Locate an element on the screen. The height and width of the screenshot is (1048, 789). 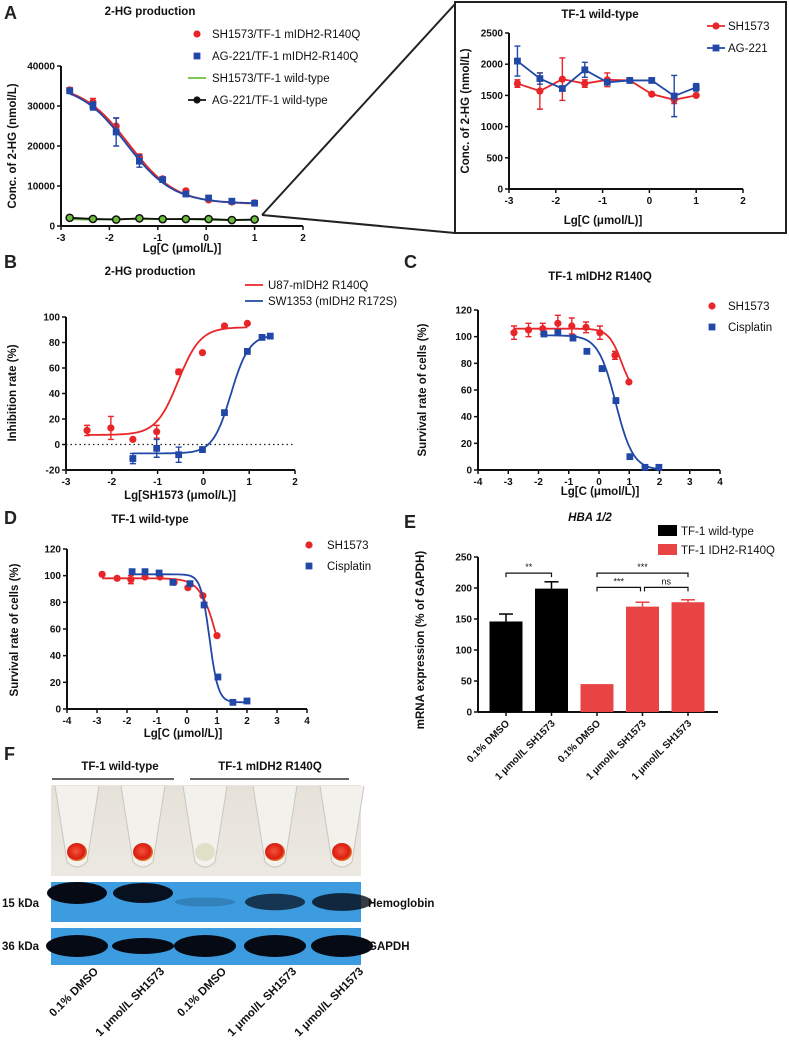
y-tick-label: 20 is located at coordinates (467, 444).